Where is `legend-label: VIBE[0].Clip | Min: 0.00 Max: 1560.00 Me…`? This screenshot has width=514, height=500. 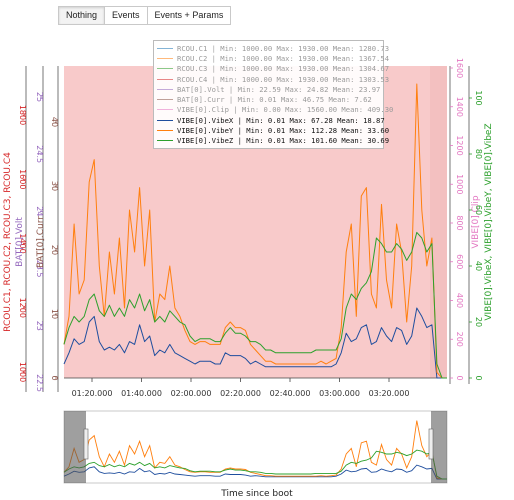
legend-label: VIBE[0].Clip | Min: 0.00 Max: 1560.00 Me… is located at coordinates (285, 110).